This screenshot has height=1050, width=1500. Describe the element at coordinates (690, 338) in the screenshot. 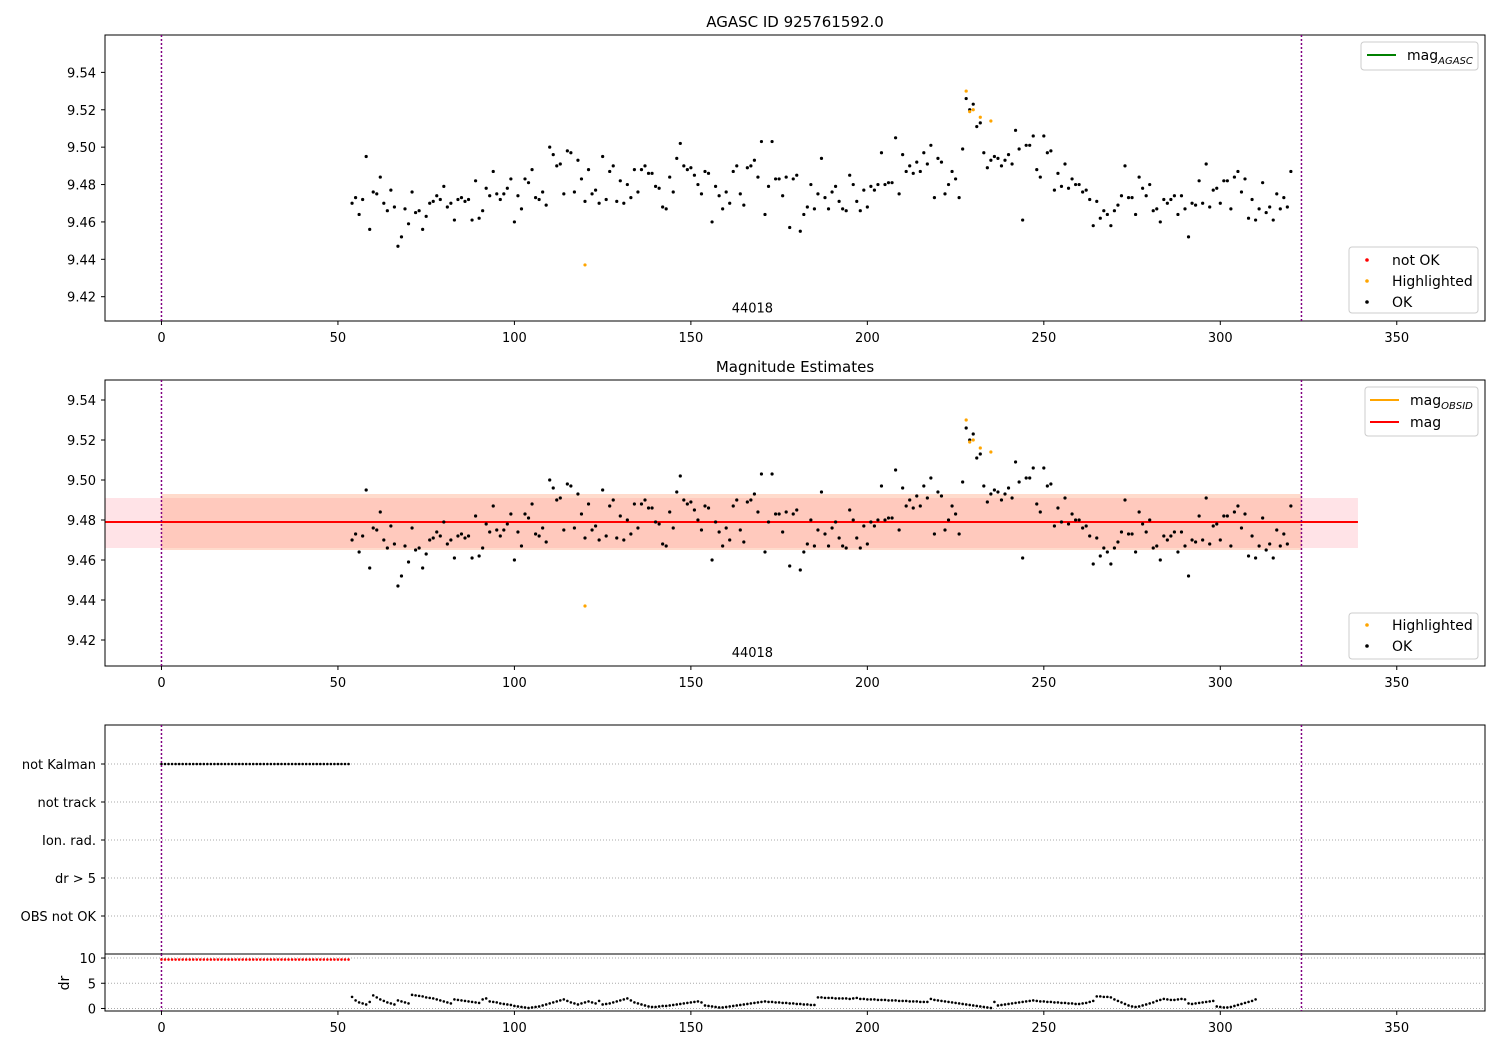

I see `panel-agasc-xtick-label: 150` at that location.